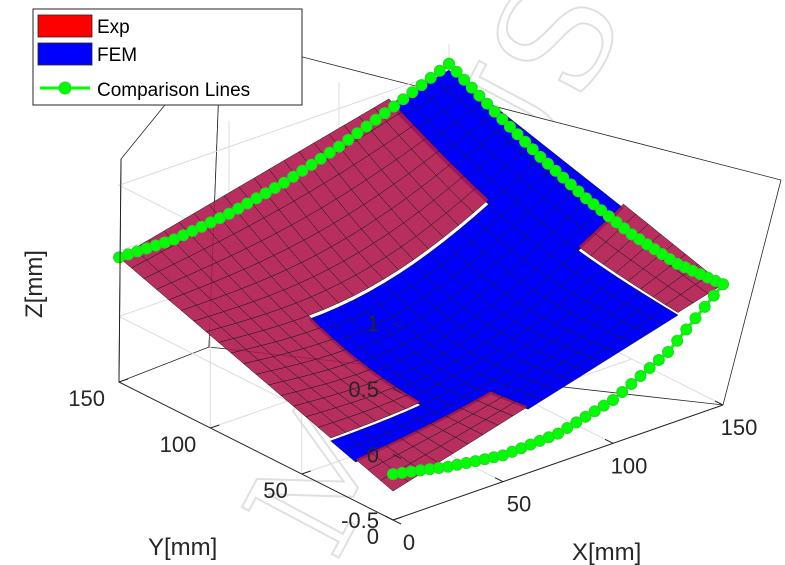 This screenshot has width=785, height=565. I want to click on legend-swatch-exp, so click(65, 26).